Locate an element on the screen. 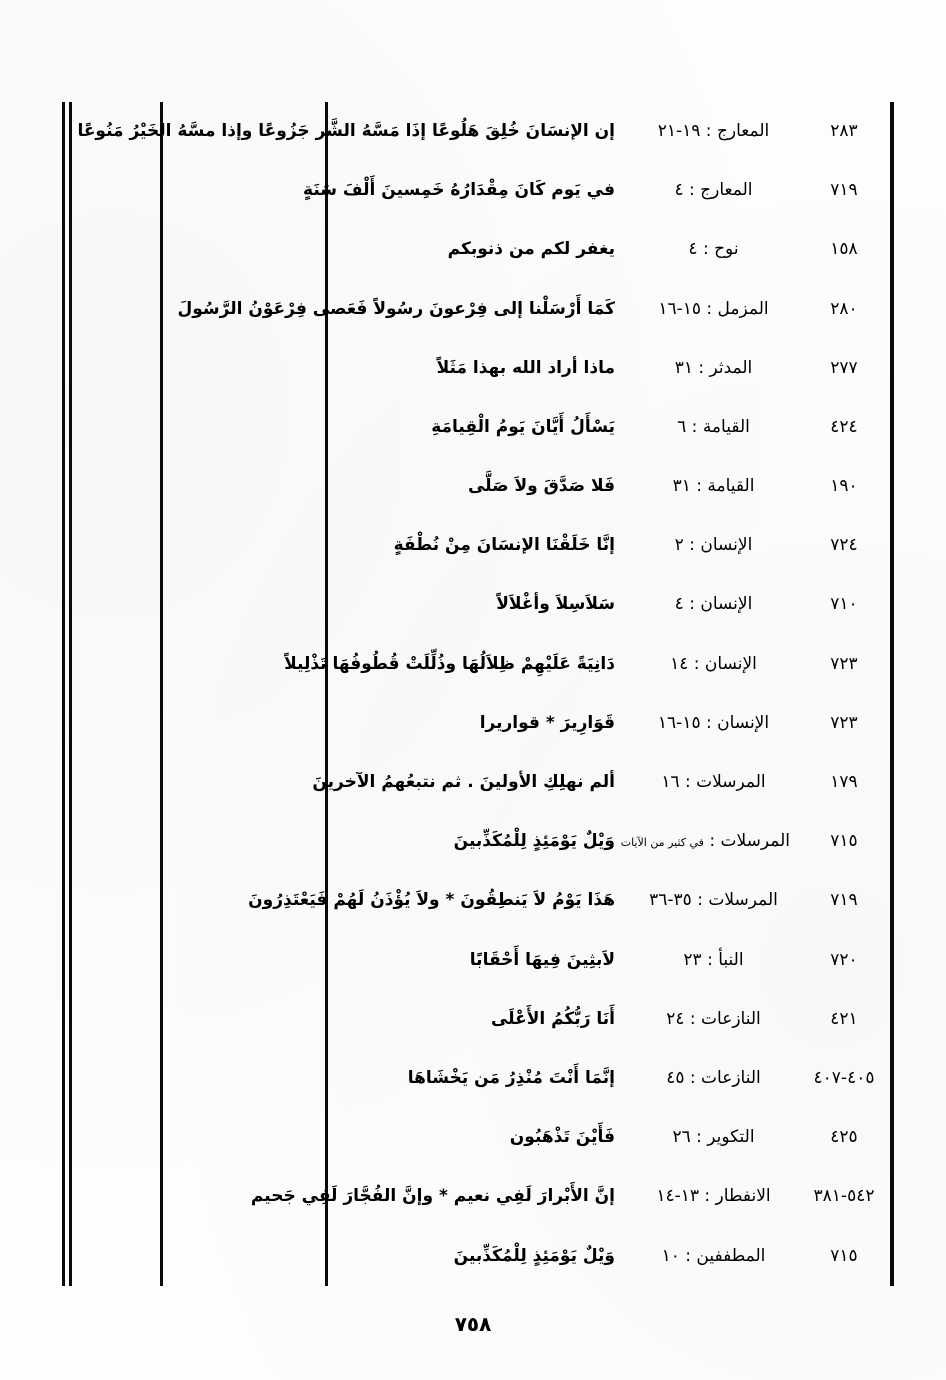 The width and height of the screenshot is (946, 1380). cell-page-number: ٧٢٠ is located at coordinates (844, 959).